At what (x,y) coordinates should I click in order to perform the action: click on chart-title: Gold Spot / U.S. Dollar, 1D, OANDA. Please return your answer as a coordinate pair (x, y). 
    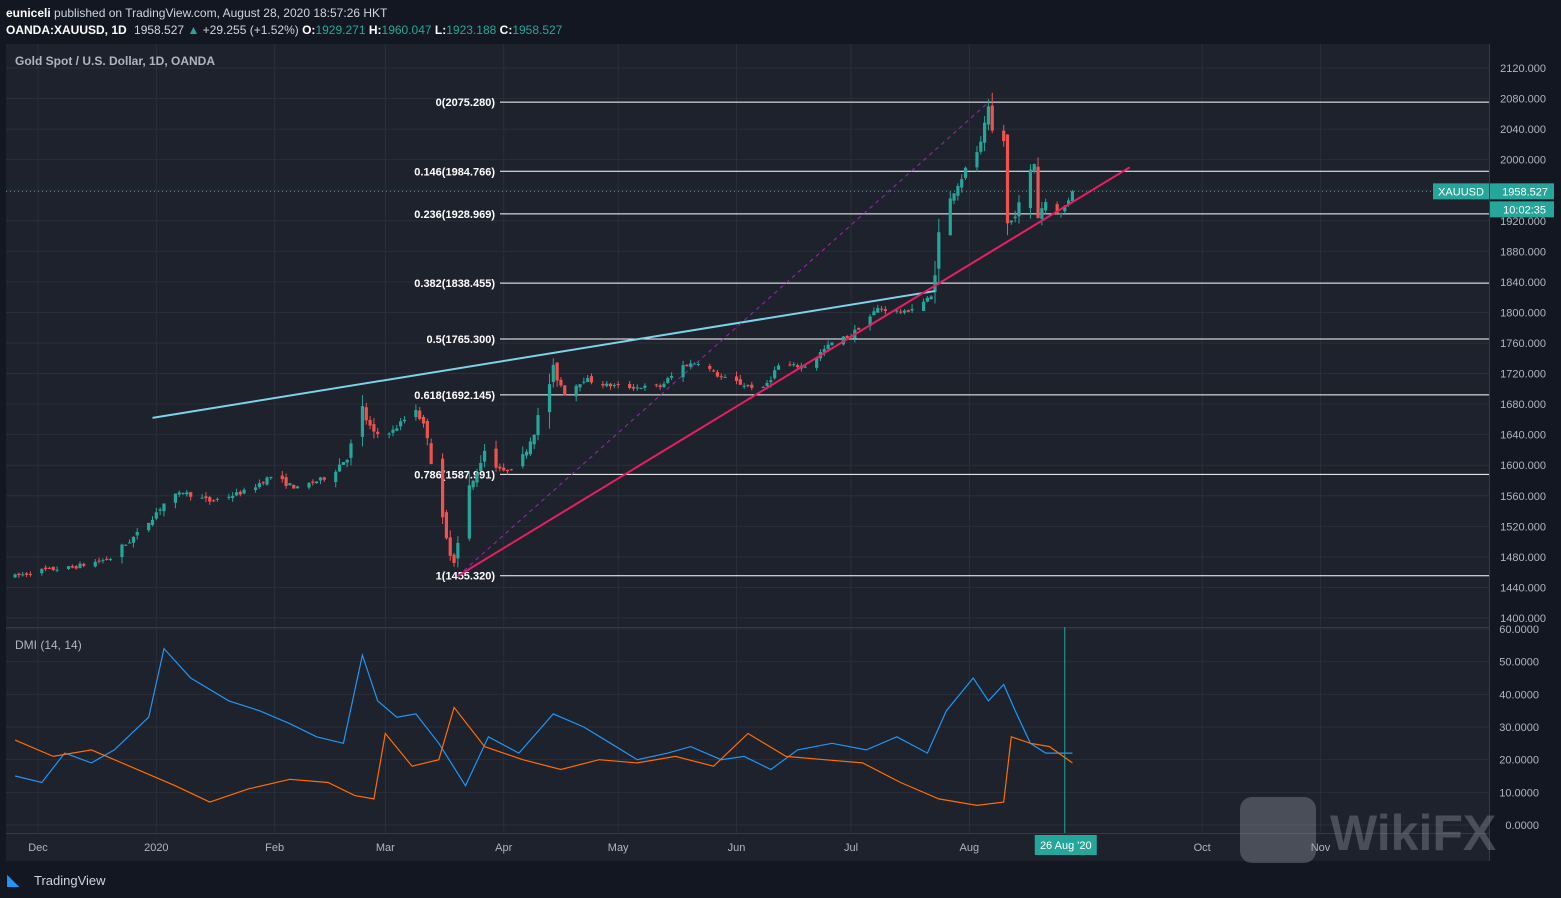
    Looking at the image, I should click on (115, 61).